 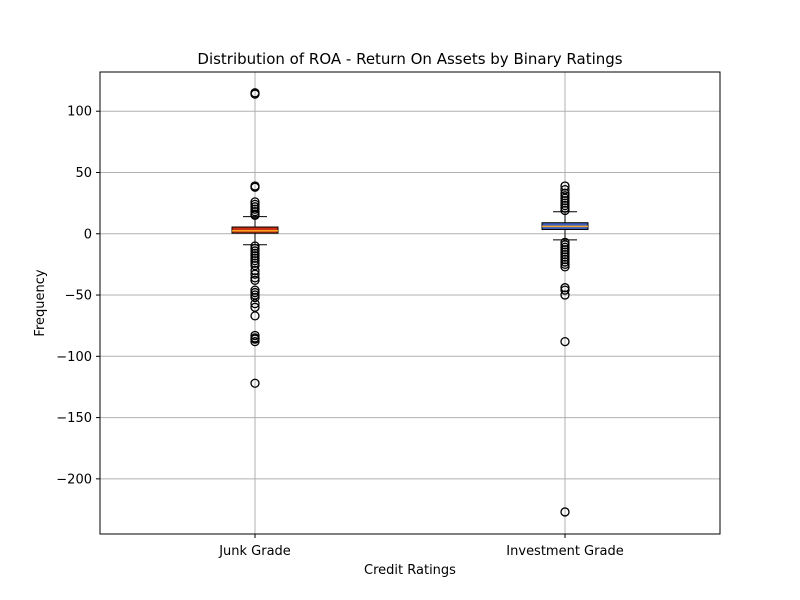 What do you see at coordinates (88, 234) in the screenshot?
I see `y-tick-label: 0` at bounding box center [88, 234].